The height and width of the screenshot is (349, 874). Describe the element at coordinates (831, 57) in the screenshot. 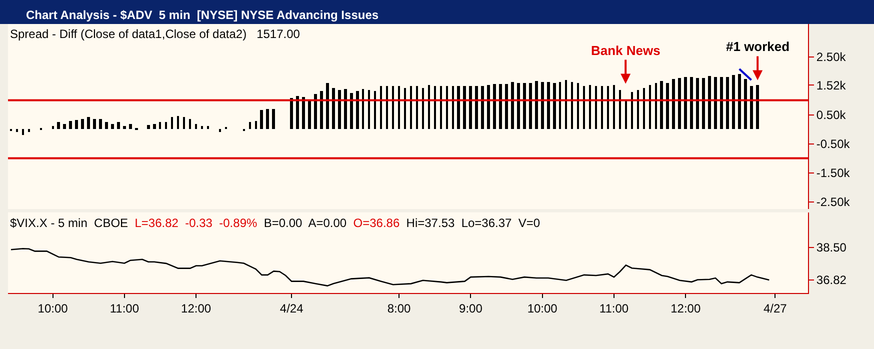

I see `y-tick-label: 2.50k` at that location.